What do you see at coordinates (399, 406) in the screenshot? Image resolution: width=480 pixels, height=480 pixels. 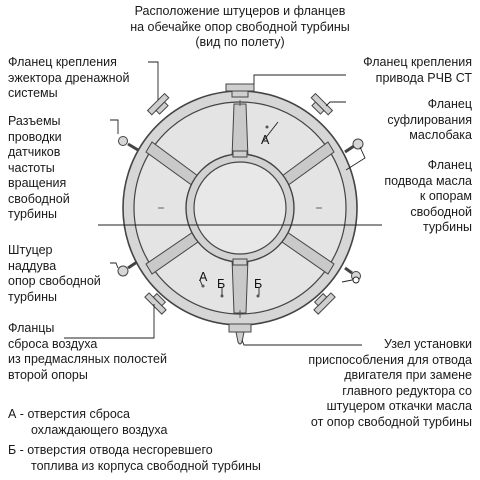 I see `label-line: штуцером откачки масла` at bounding box center [399, 406].